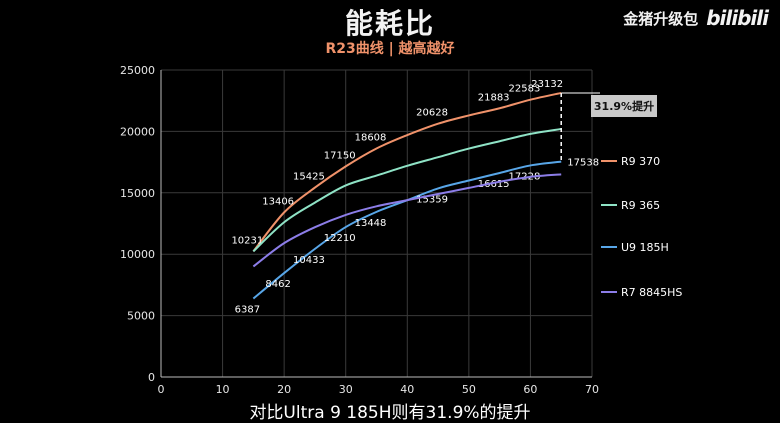 The height and width of the screenshot is (423, 780). I want to click on data-label: 22583, so click(525, 89).